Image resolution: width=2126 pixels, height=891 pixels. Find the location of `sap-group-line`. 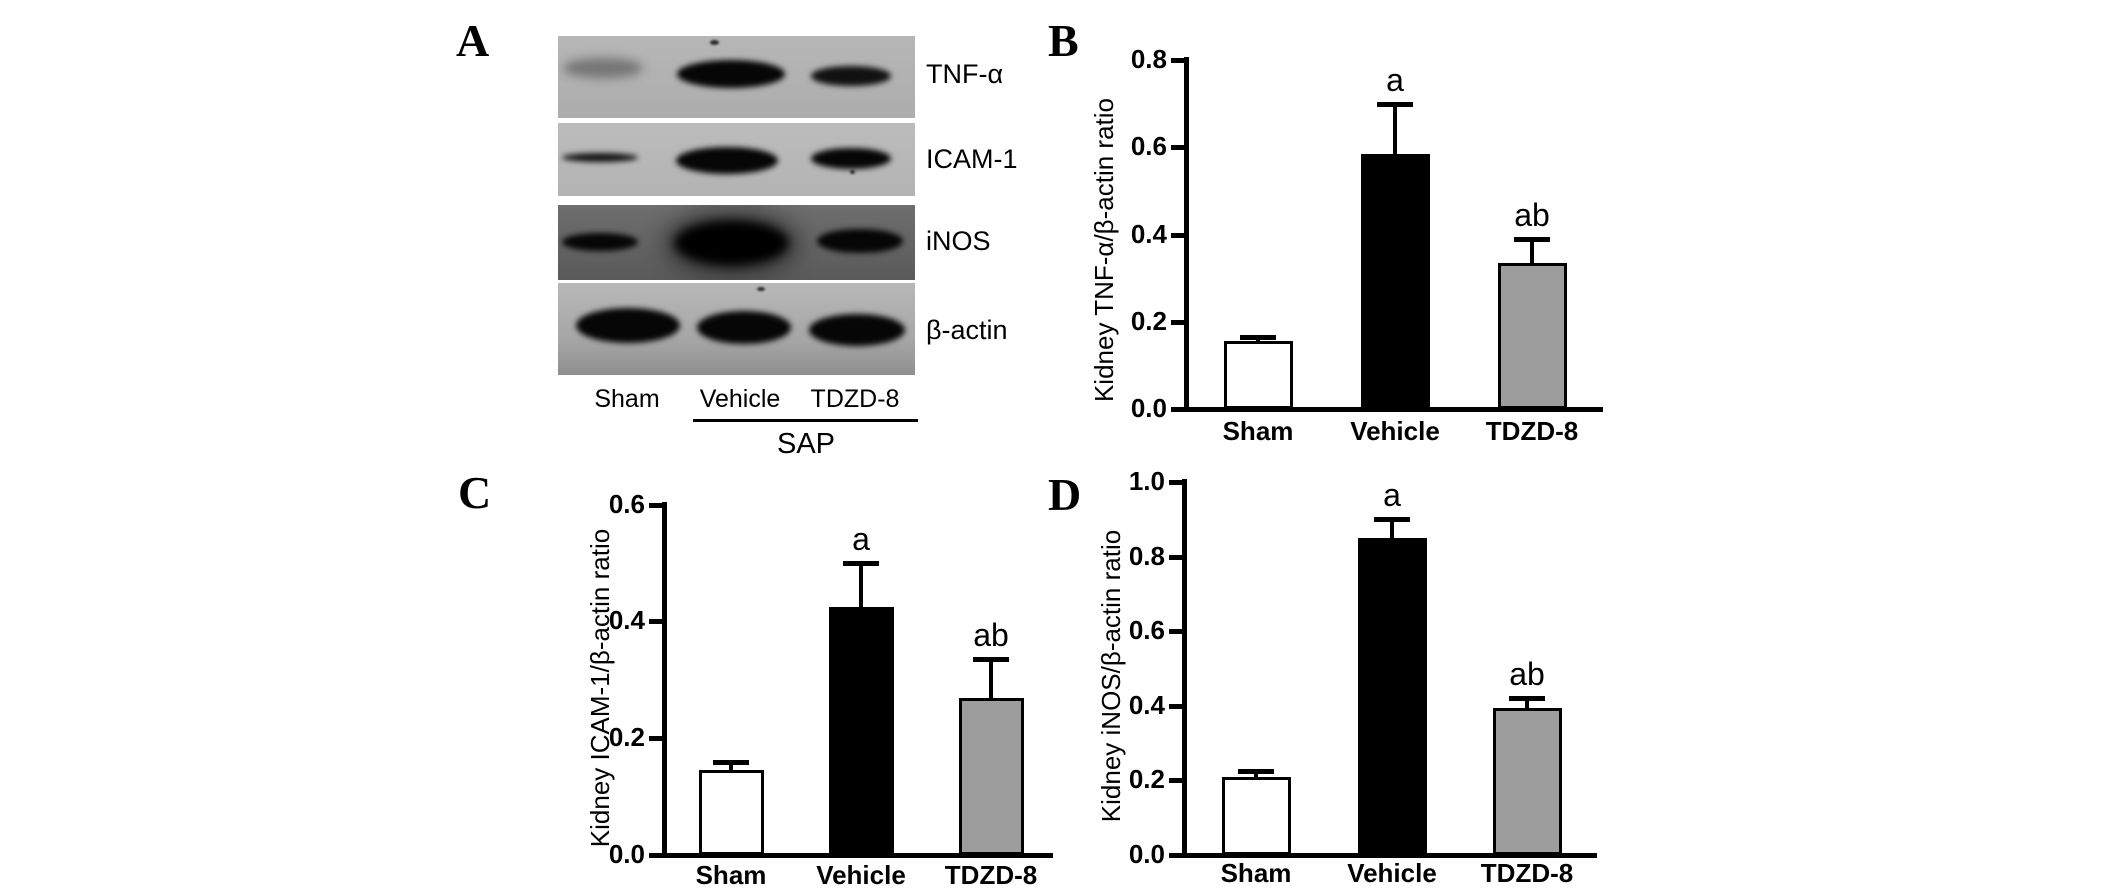

sap-group-line is located at coordinates (805, 420).